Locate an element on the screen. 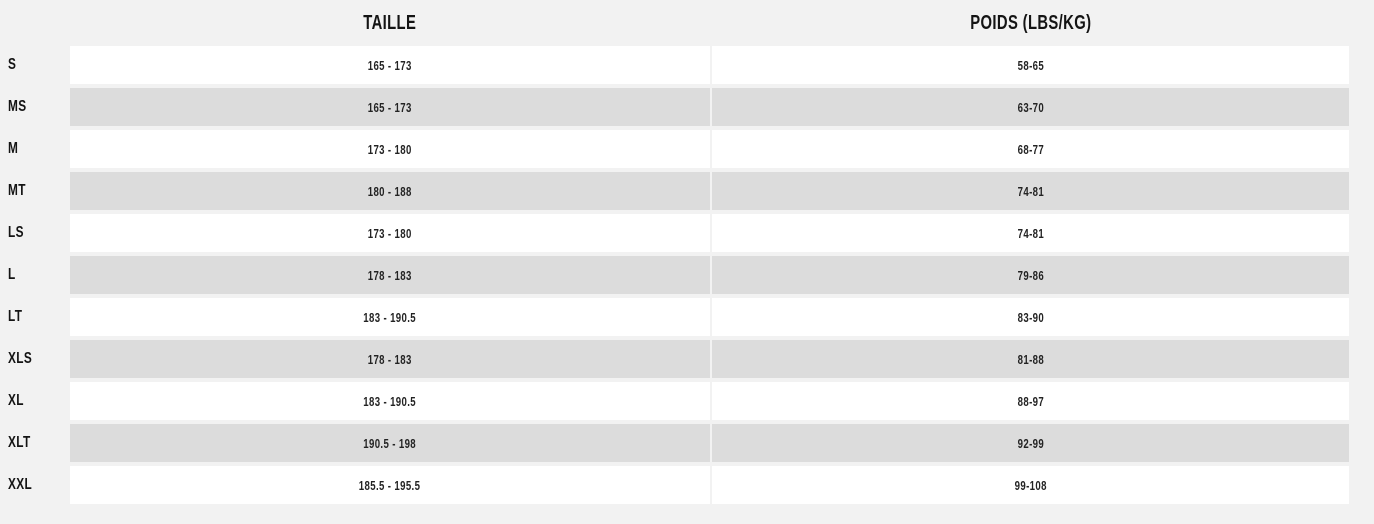 The height and width of the screenshot is (524, 1374). row-poids-cell: 68-77 is located at coordinates (1030, 149).